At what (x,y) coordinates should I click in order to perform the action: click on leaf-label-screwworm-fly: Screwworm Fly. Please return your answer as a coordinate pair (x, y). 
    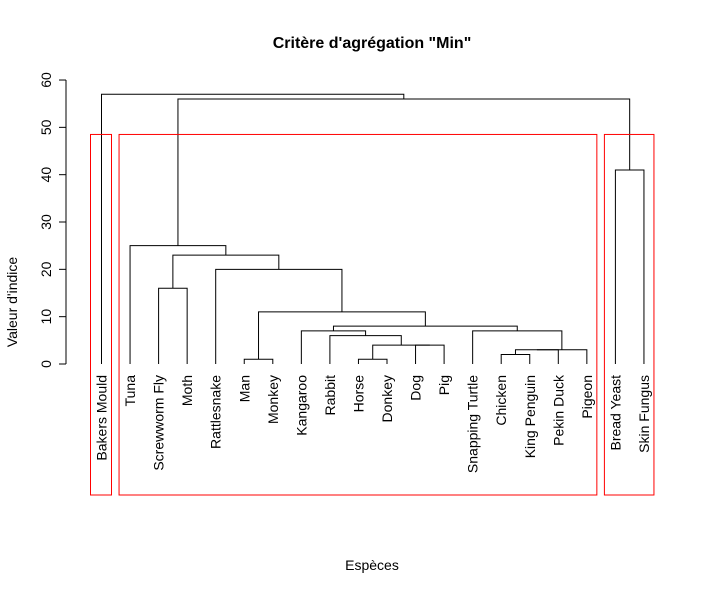
    Looking at the image, I should click on (159, 423).